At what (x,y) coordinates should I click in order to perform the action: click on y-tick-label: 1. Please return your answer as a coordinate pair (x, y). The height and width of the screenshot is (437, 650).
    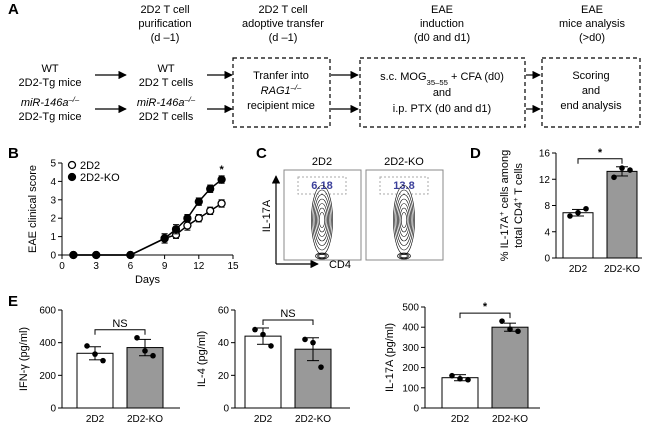
    Looking at the image, I should click on (53, 237).